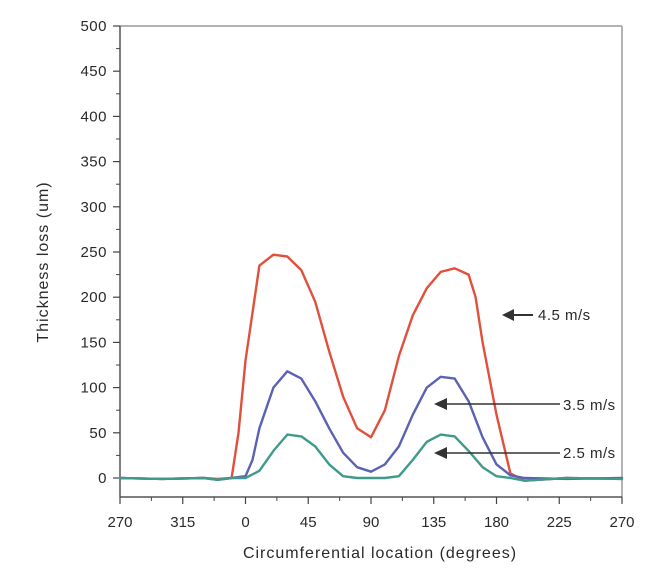 Image resolution: width=653 pixels, height=576 pixels. What do you see at coordinates (93, 297) in the screenshot?
I see `y-tick-label: 200` at bounding box center [93, 297].